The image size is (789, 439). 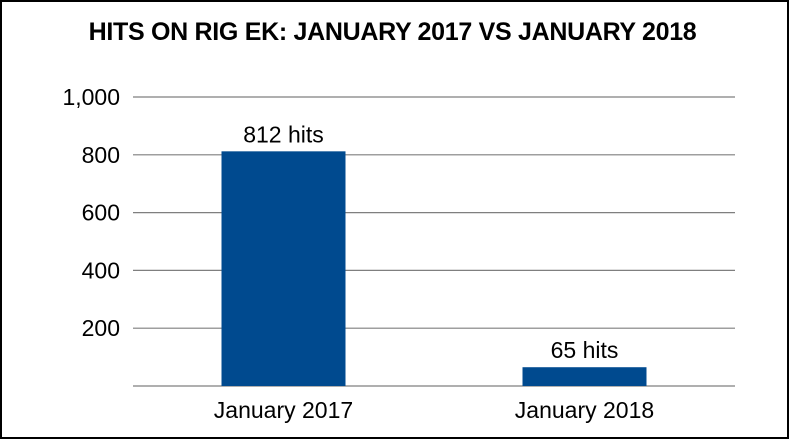 I want to click on y-tick-label: 800, so click(x=101, y=155).